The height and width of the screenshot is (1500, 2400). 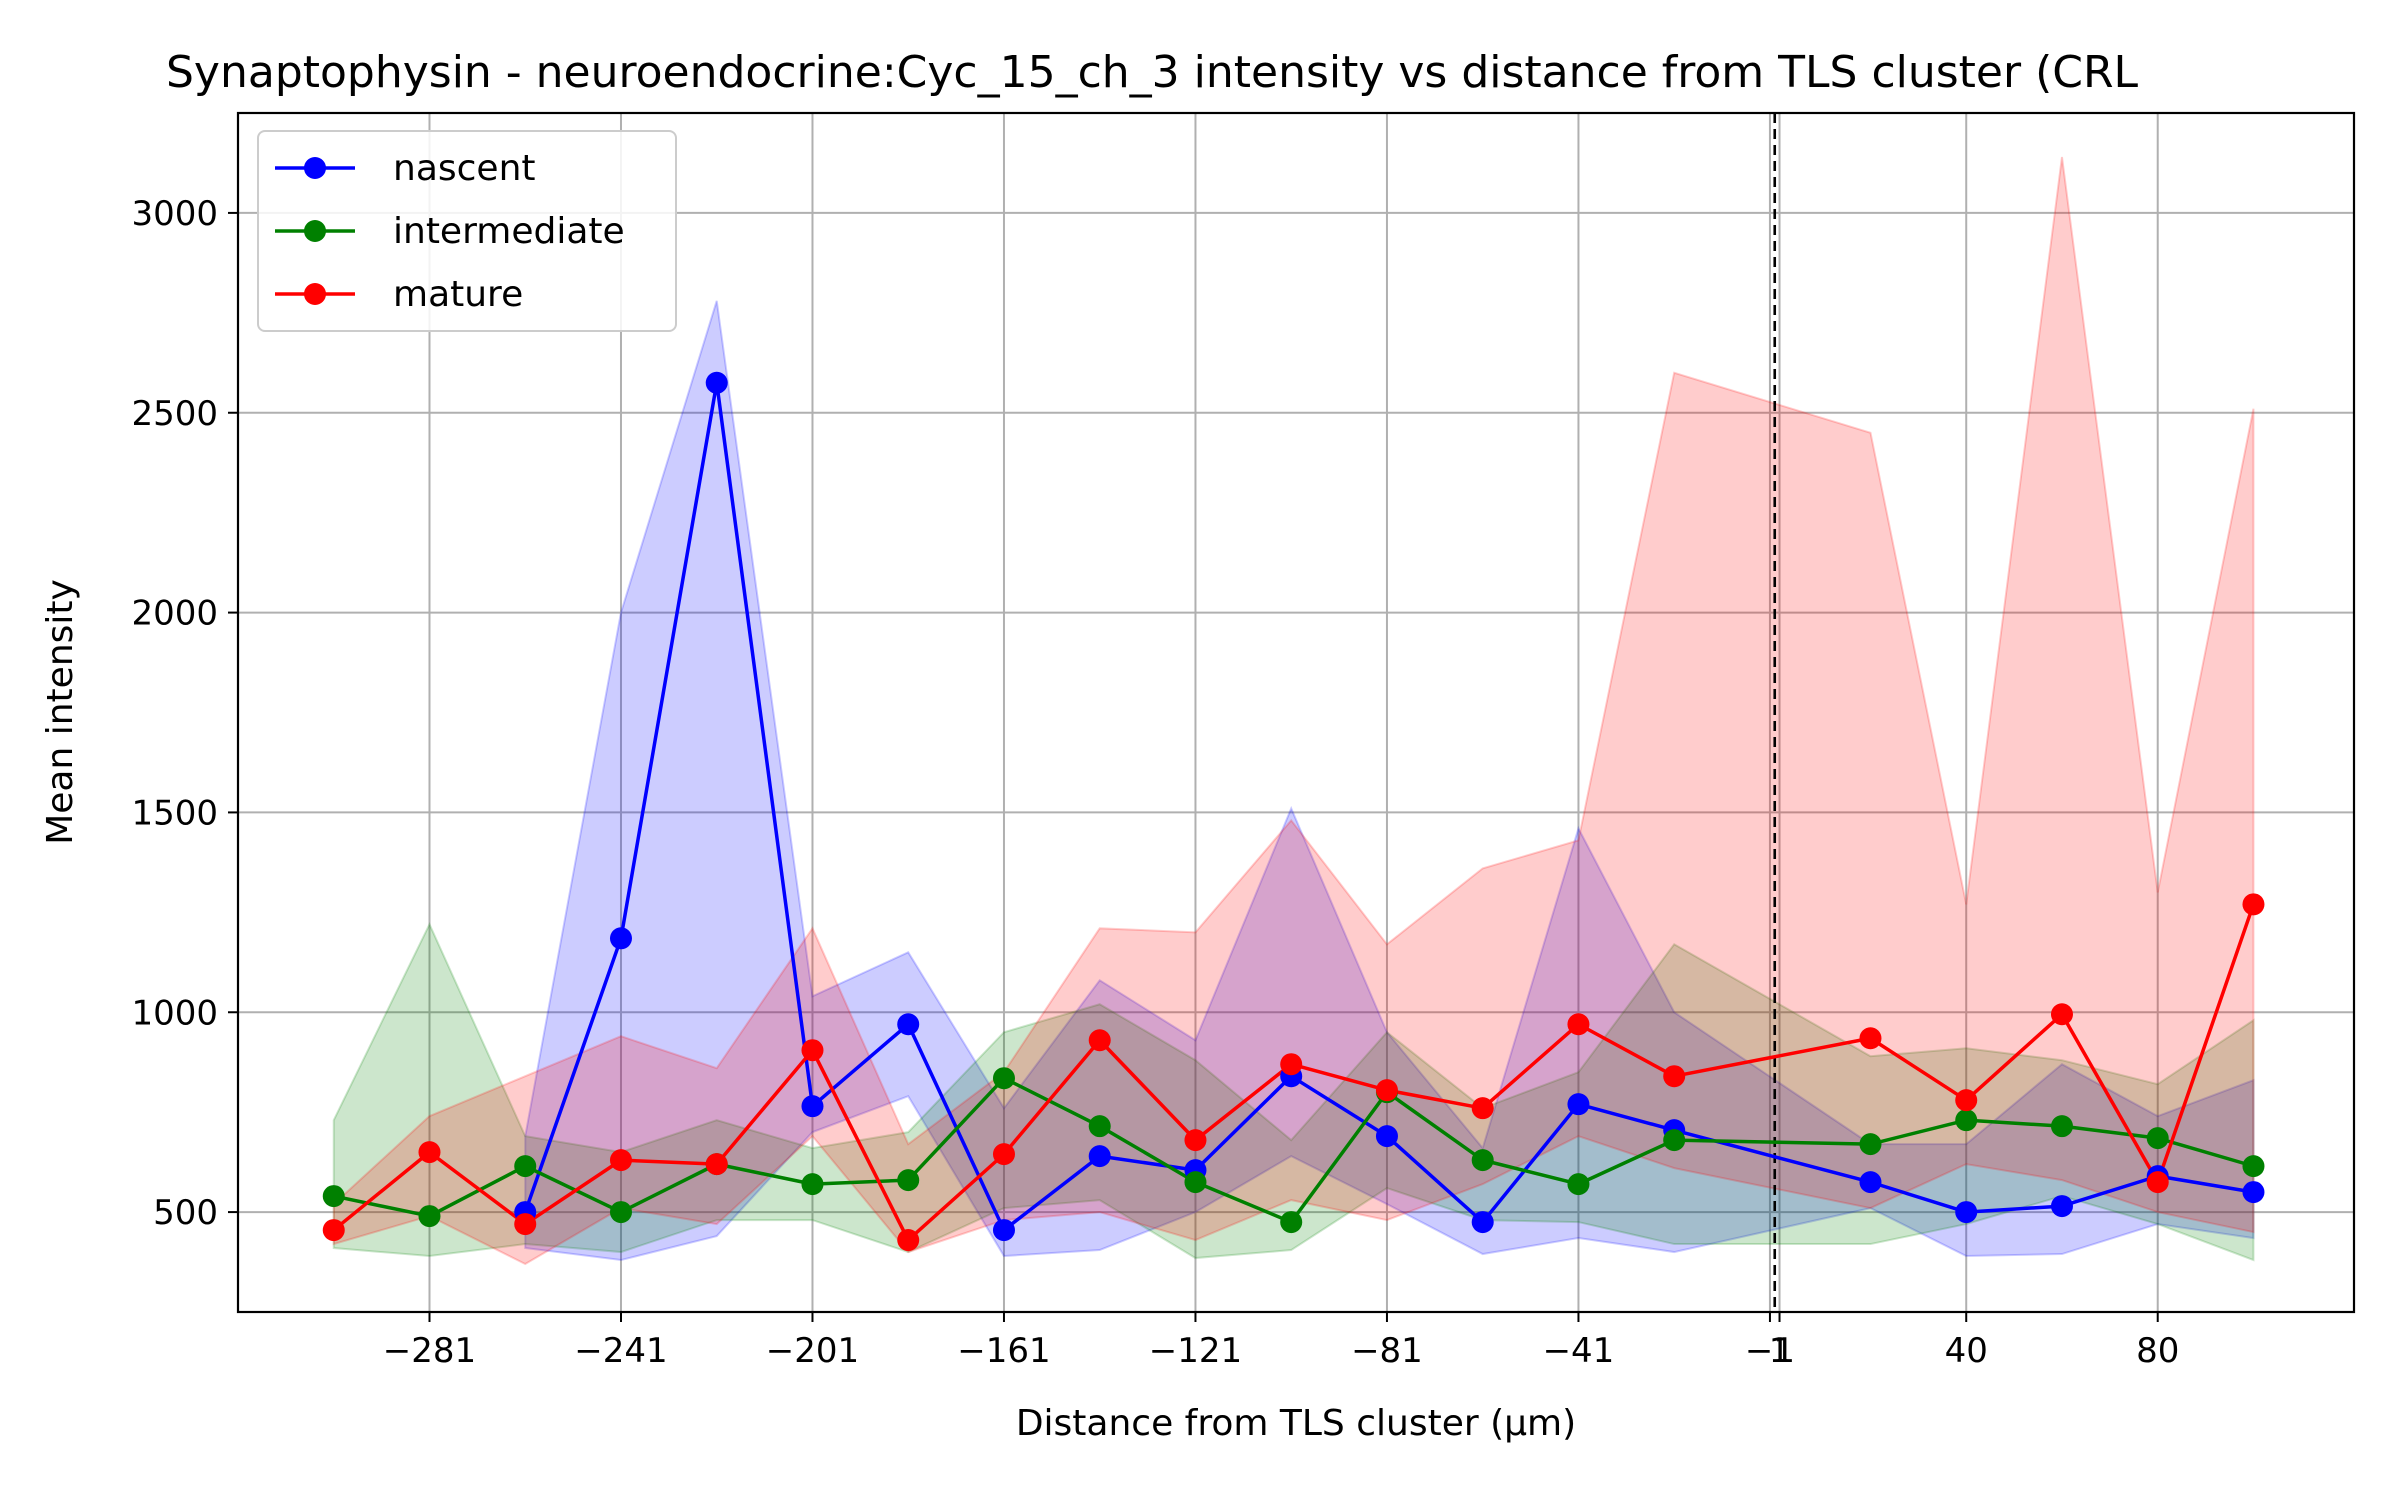 What do you see at coordinates (464, 168) in the screenshot?
I see `legend-label-nascent: nascent` at bounding box center [464, 168].